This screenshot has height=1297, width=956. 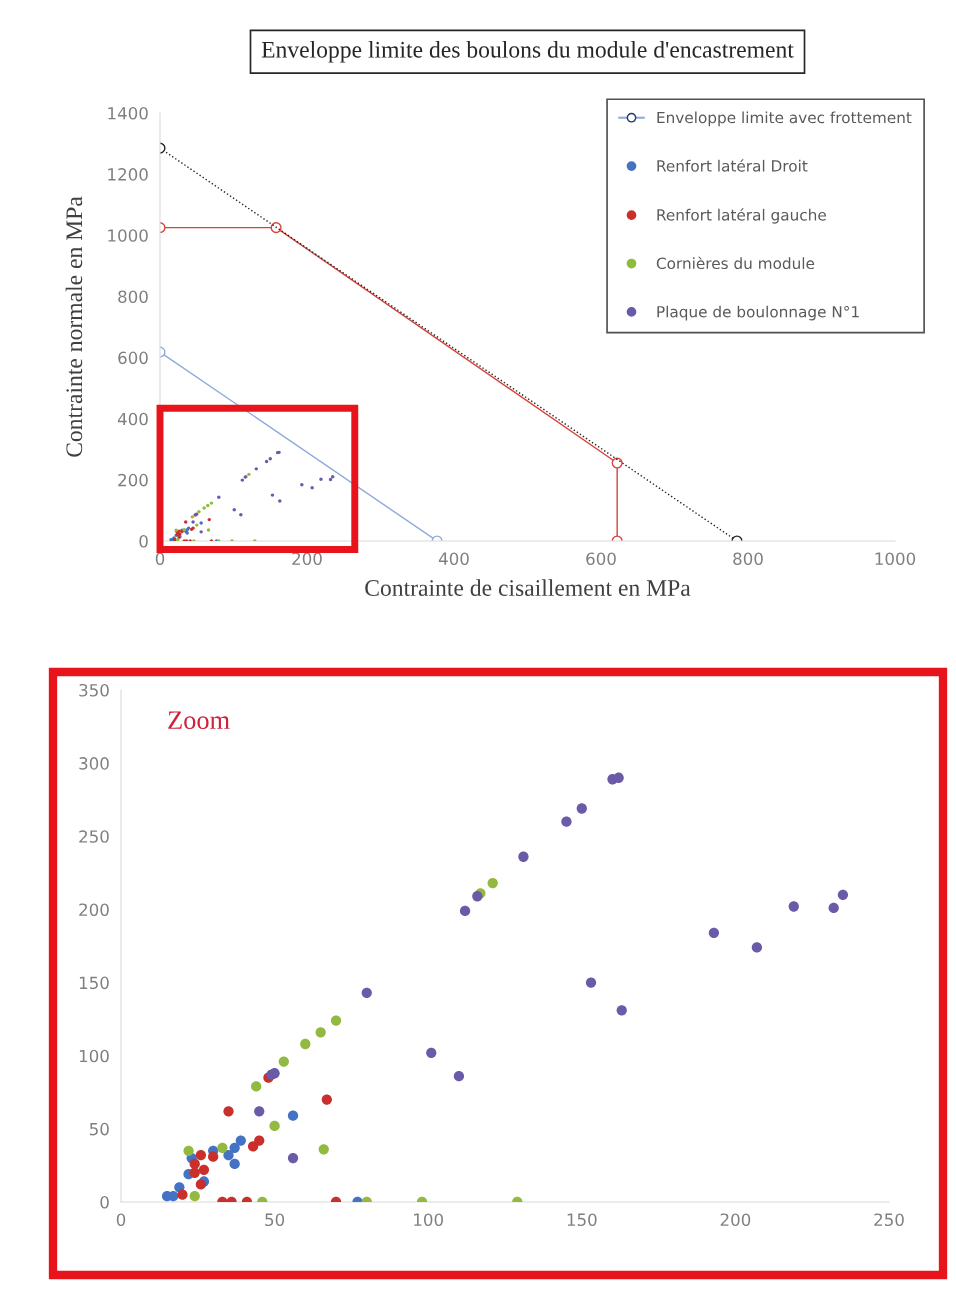 I want to click on y-tick-label: 50, so click(x=99, y=1129).